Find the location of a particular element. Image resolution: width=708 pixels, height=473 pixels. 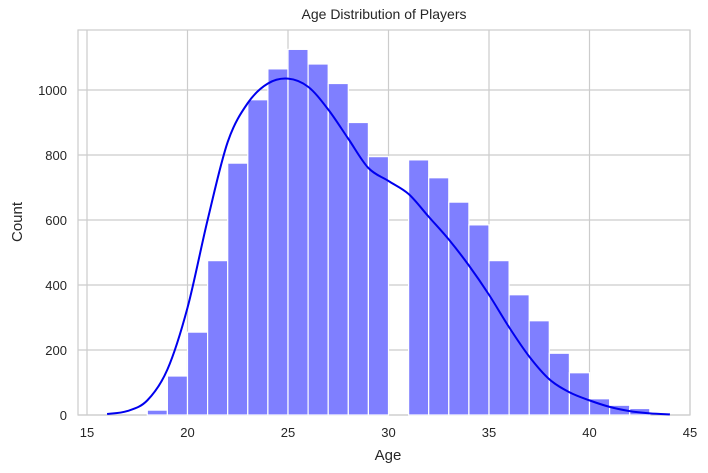

y-axis-ticks: 0 200 400 600 800 1000 is located at coordinates (52, 253).